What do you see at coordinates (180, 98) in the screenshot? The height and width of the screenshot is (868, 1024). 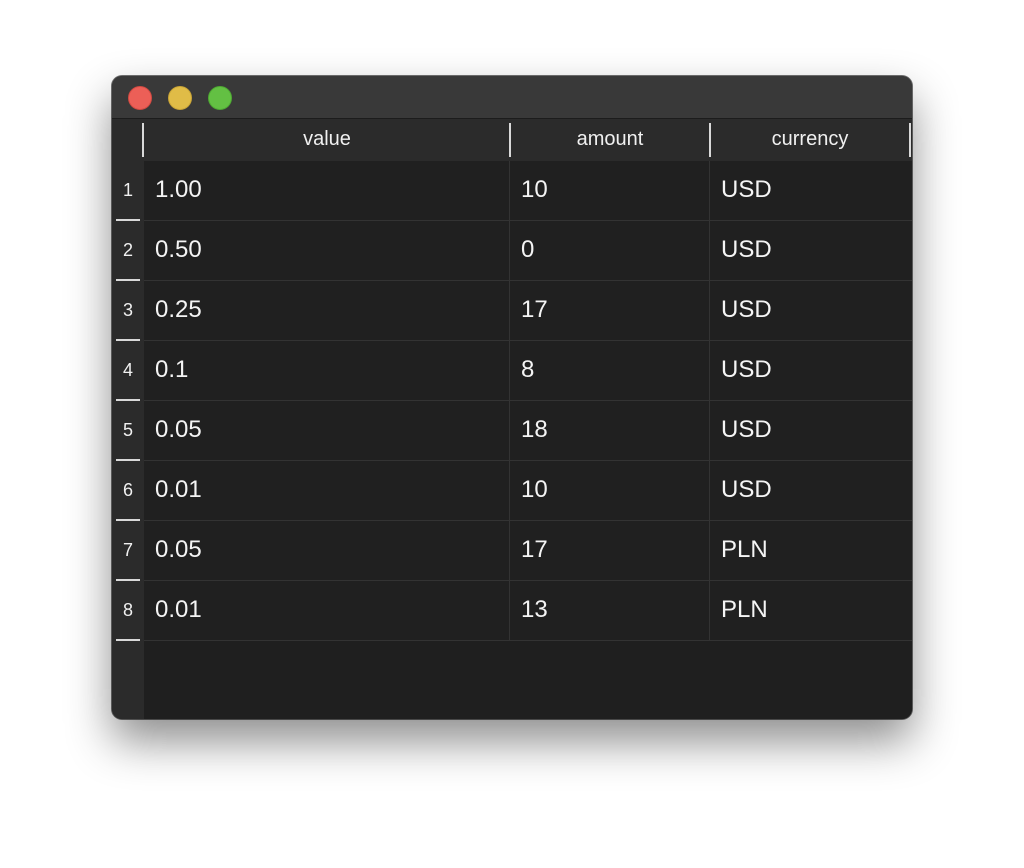 I see `minimize-window-button` at bounding box center [180, 98].